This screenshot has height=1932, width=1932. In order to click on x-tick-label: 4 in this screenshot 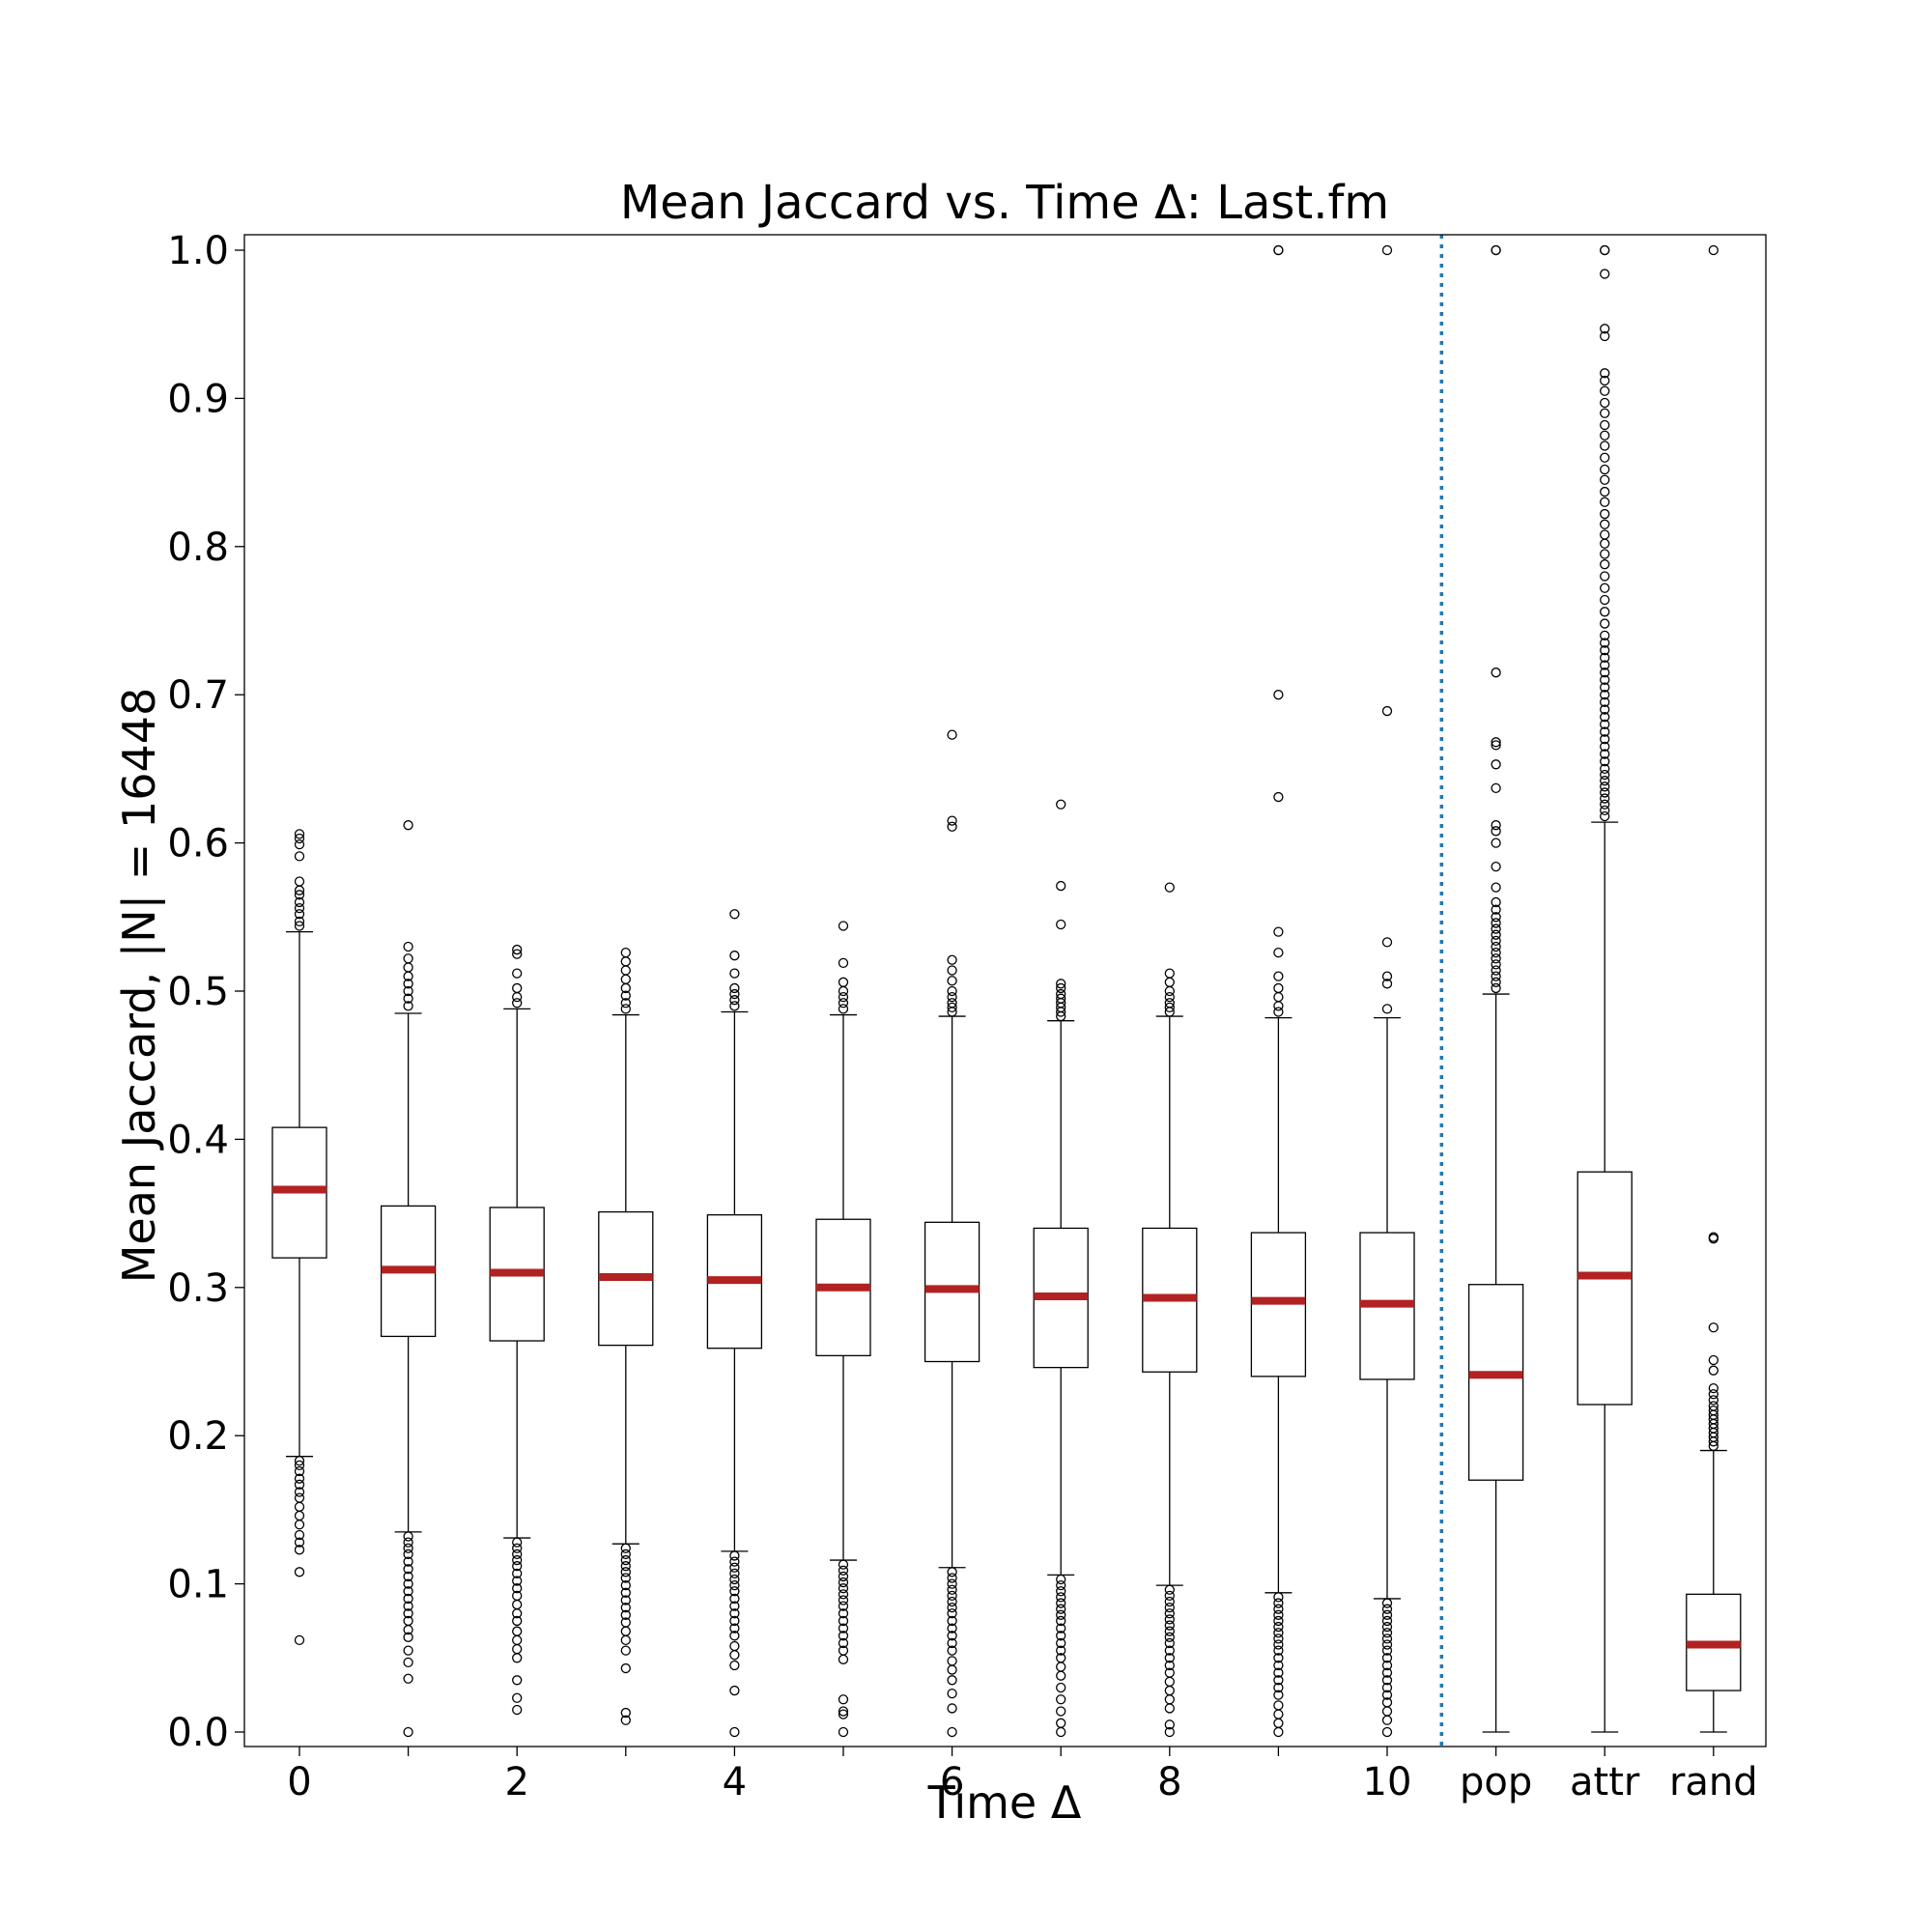, I will do `click(735, 1782)`.